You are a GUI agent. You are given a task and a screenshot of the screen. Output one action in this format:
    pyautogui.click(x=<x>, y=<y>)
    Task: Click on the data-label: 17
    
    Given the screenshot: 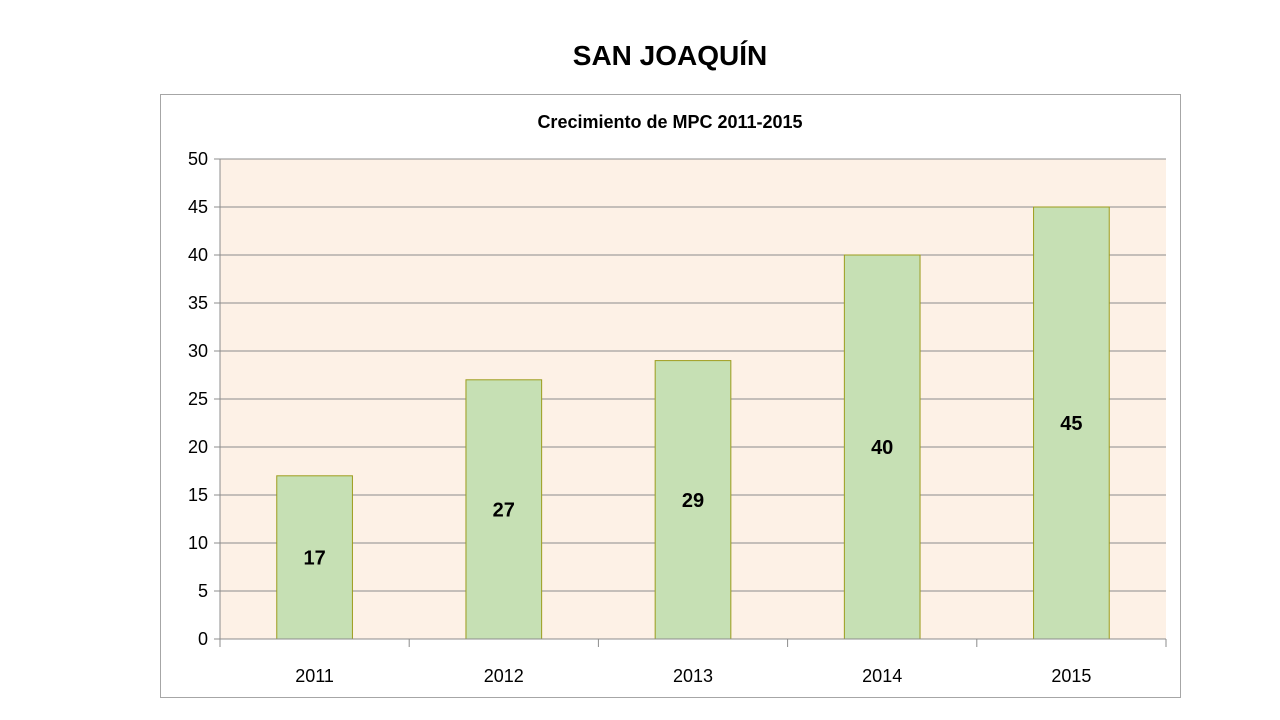 What is the action you would take?
    pyautogui.click(x=314, y=558)
    